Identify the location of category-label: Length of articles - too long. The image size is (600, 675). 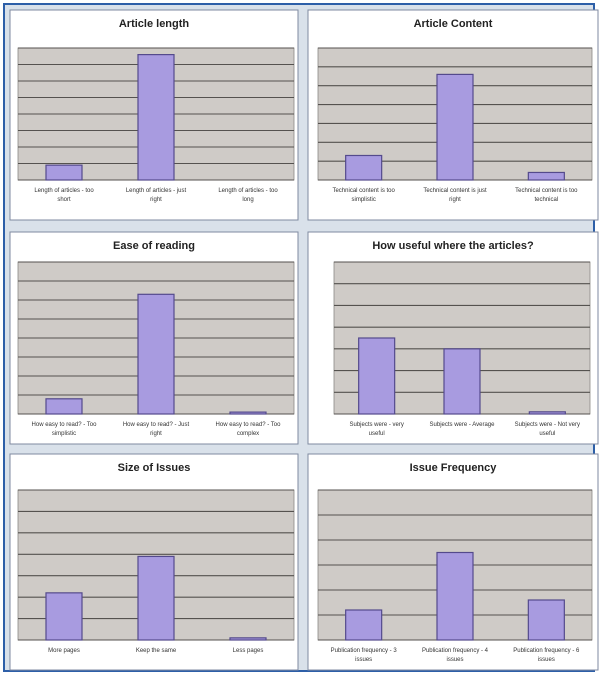
(248, 195).